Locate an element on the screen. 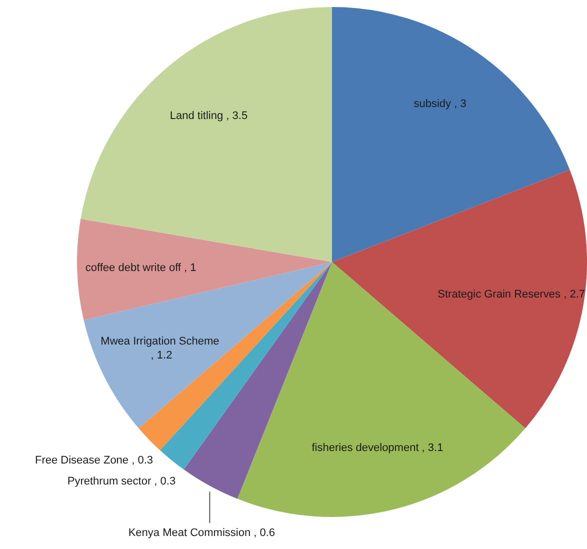  slice-label: Pyrethrum sector is located at coordinates (109, 481).